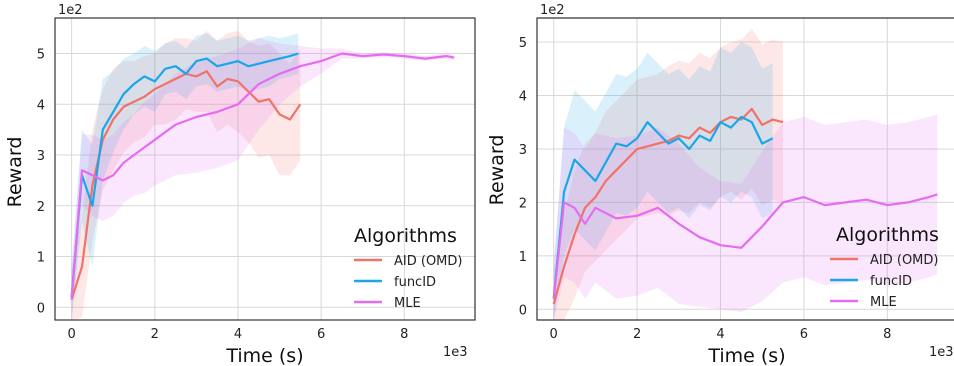  What do you see at coordinates (264, 355) in the screenshot?
I see `left-x-axis-label: Time (s)` at bounding box center [264, 355].